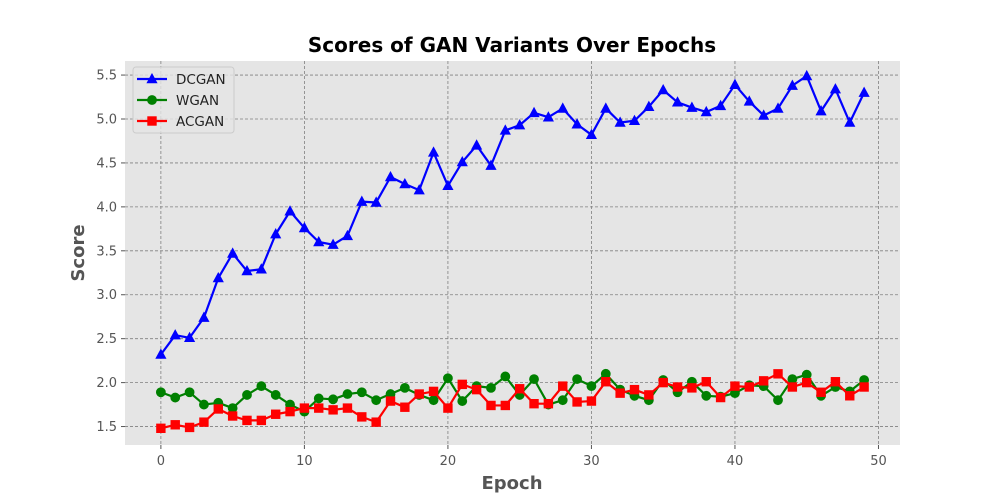 This screenshot has height=500, width=1000. Describe the element at coordinates (197, 101) in the screenshot. I see `legend-label: WGAN` at that location.